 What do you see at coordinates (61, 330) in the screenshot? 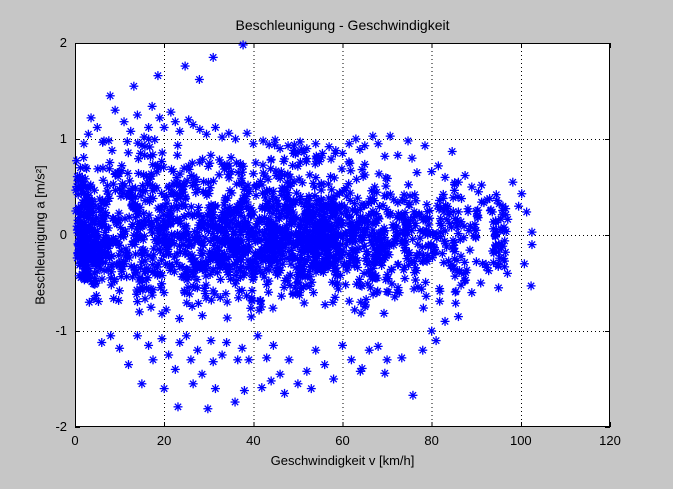
I see `y-tick-label: -1` at bounding box center [61, 330].